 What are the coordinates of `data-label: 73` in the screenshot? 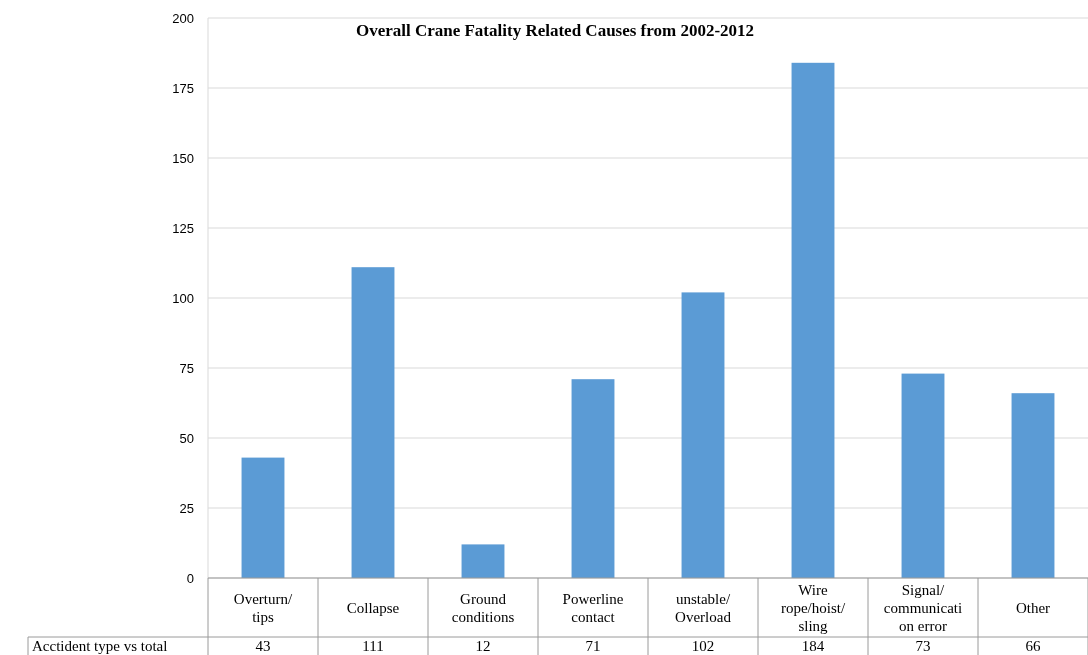 It's located at (923, 646).